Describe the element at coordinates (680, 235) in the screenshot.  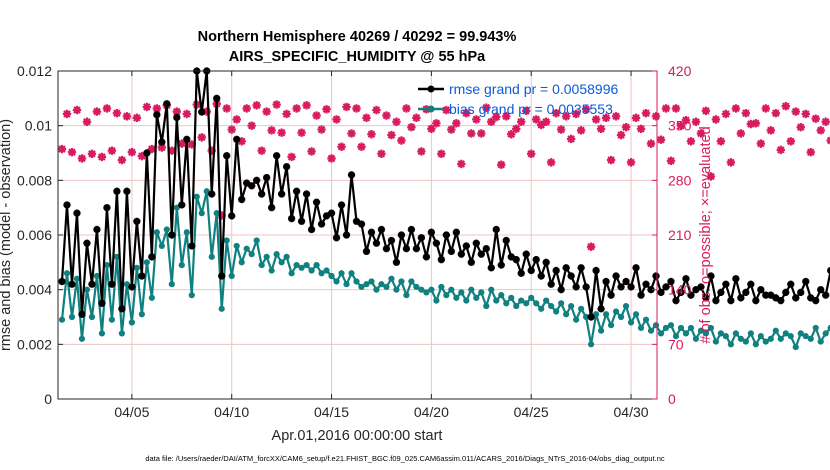
I see `y-right-tick-label: 210` at that location.